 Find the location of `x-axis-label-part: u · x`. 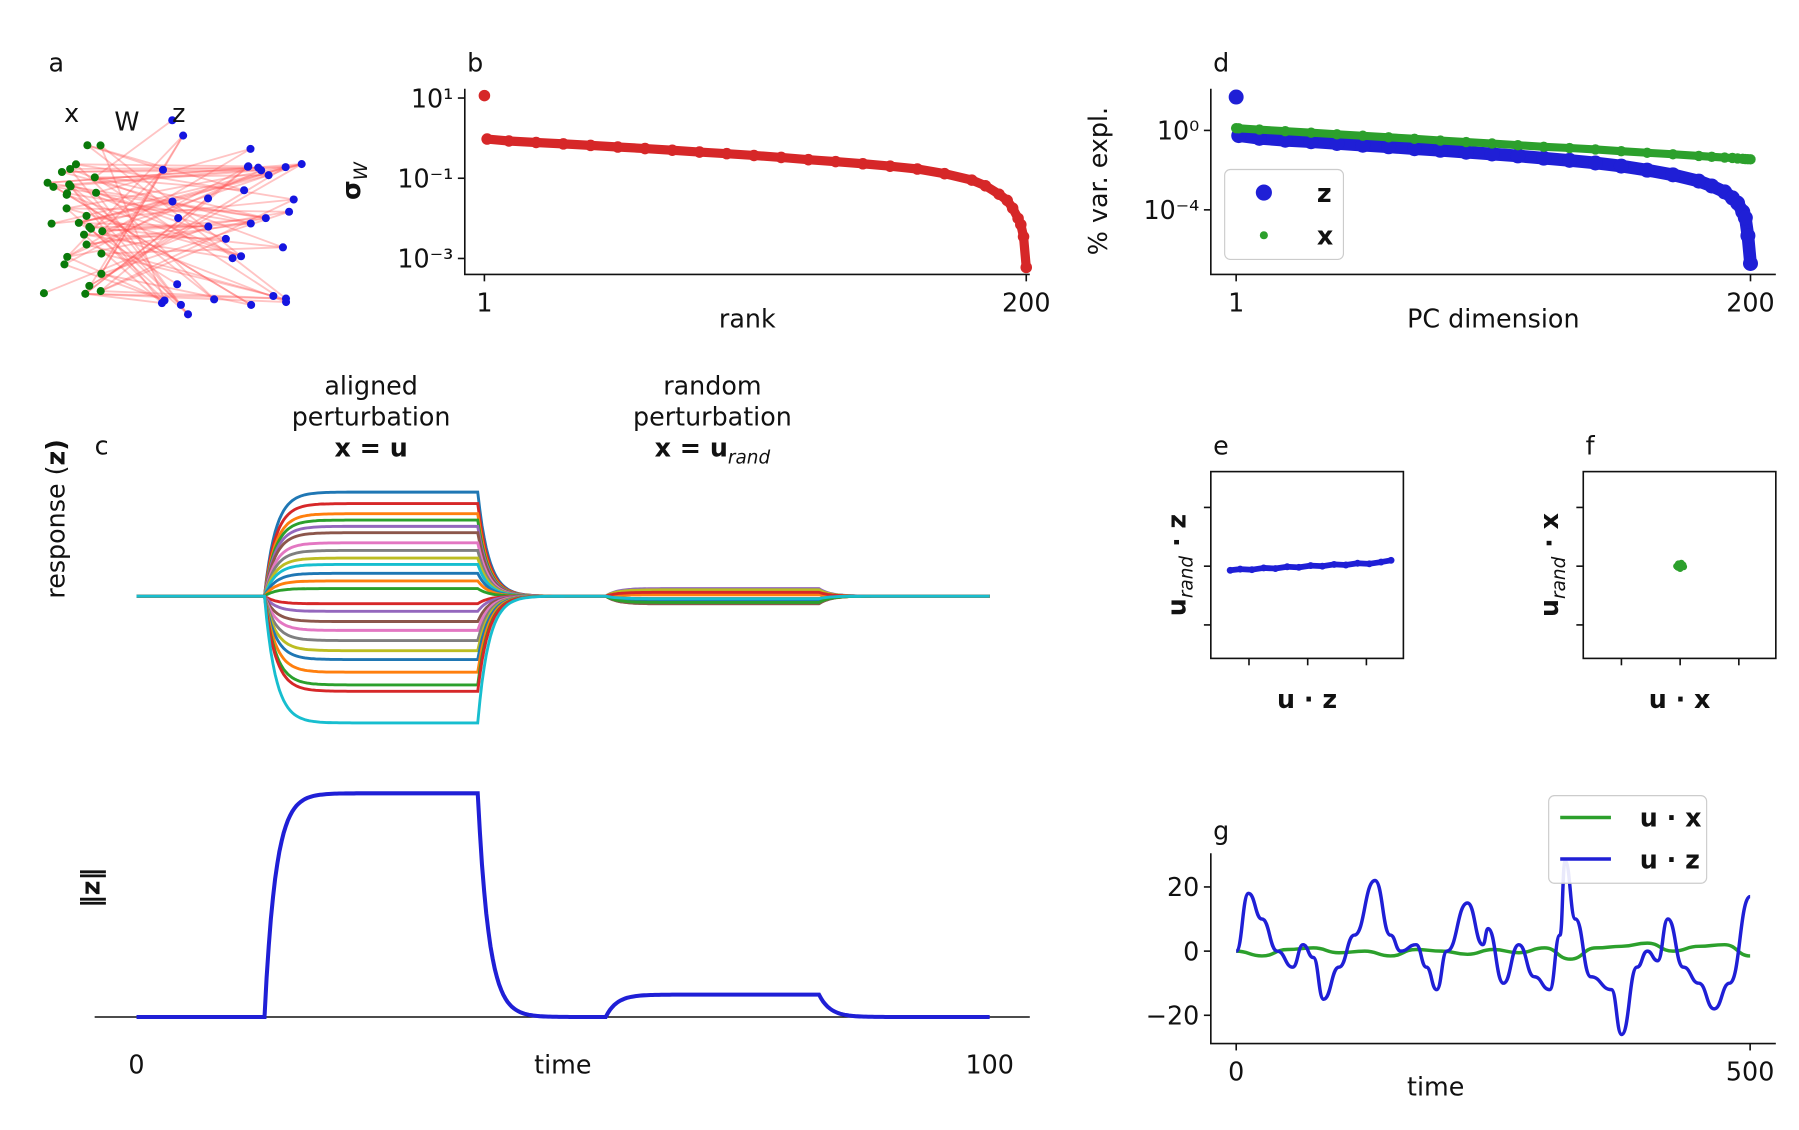

x-axis-label-part: u · x is located at coordinates (1680, 699).